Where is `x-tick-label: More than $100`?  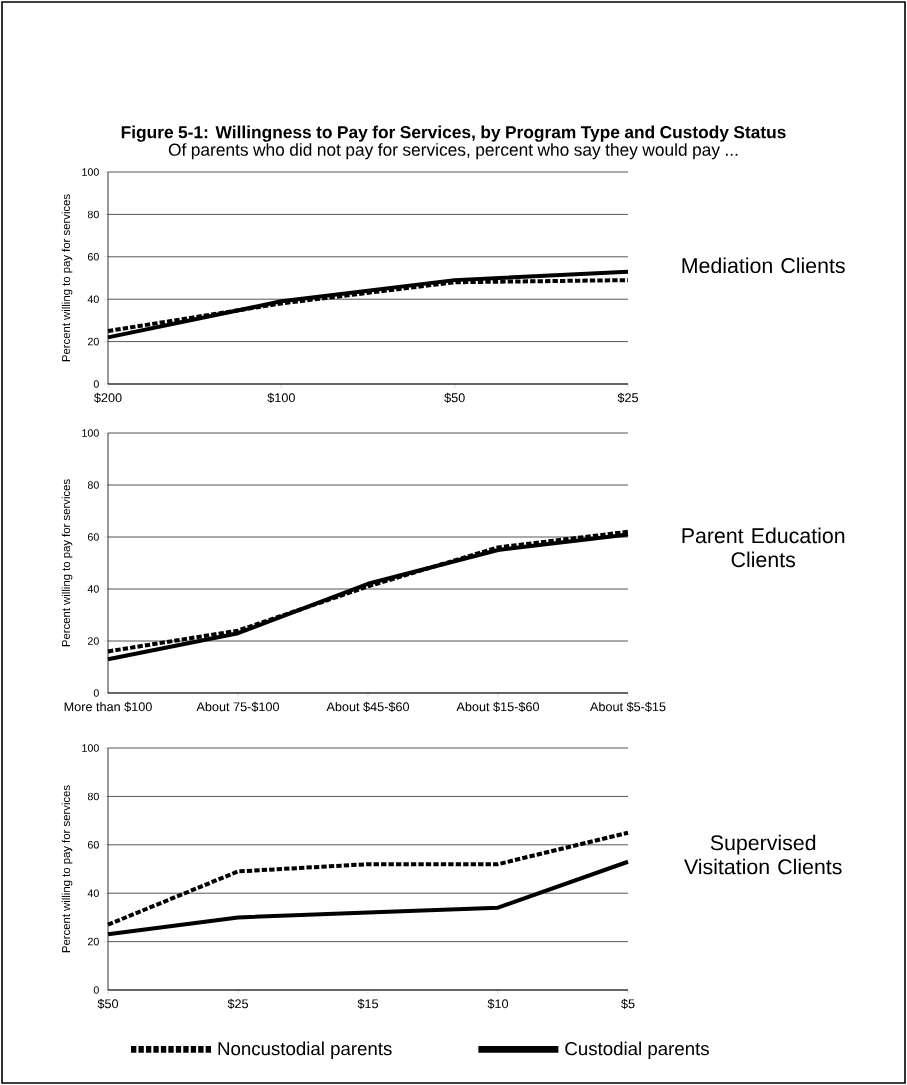
x-tick-label: More than $100 is located at coordinates (108, 706).